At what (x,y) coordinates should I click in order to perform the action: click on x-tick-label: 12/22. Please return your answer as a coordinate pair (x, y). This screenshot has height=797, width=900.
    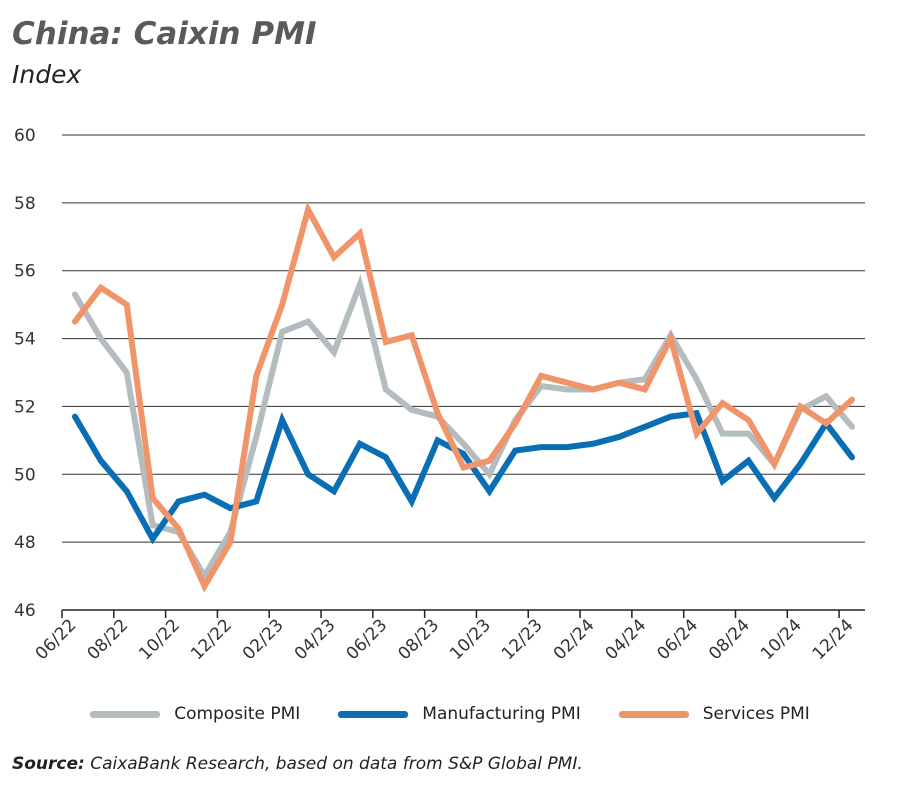
    Looking at the image, I should click on (211, 639).